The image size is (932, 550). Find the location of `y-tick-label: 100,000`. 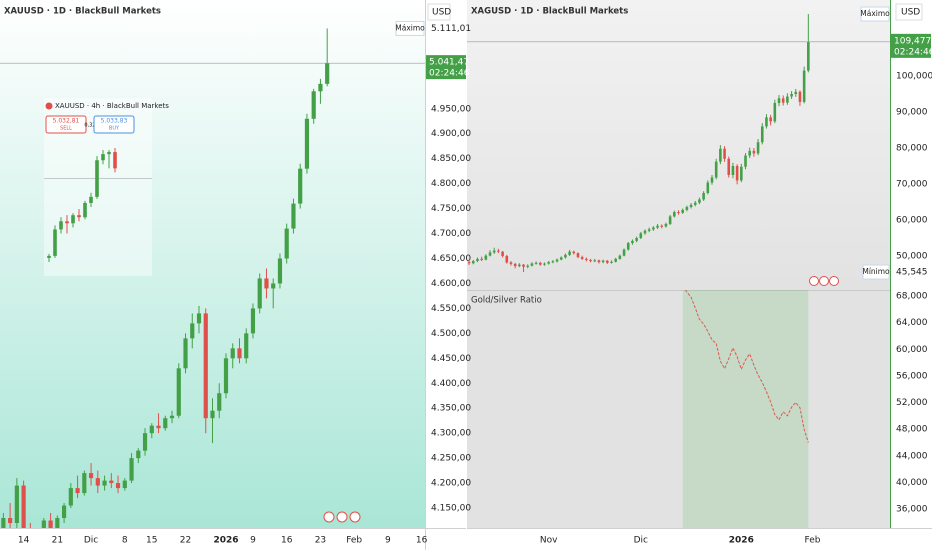

y-tick-label: 100,000 is located at coordinates (914, 76).